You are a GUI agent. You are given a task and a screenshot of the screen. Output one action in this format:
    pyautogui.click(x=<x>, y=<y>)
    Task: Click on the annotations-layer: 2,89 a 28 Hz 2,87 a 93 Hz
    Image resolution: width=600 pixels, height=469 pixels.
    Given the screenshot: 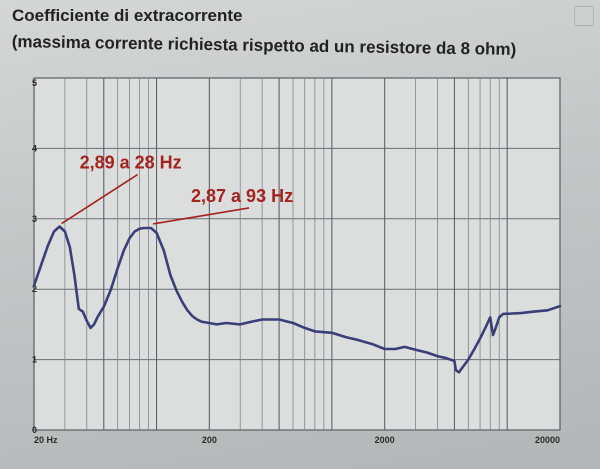 What is the action you would take?
    pyautogui.click(x=177, y=189)
    